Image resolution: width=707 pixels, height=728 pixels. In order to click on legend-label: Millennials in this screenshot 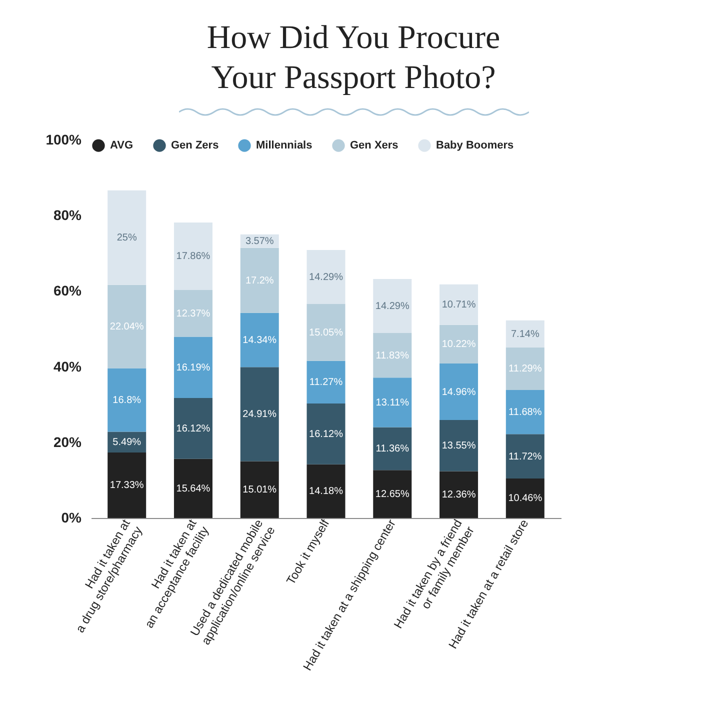, I will do `click(284, 146)`.